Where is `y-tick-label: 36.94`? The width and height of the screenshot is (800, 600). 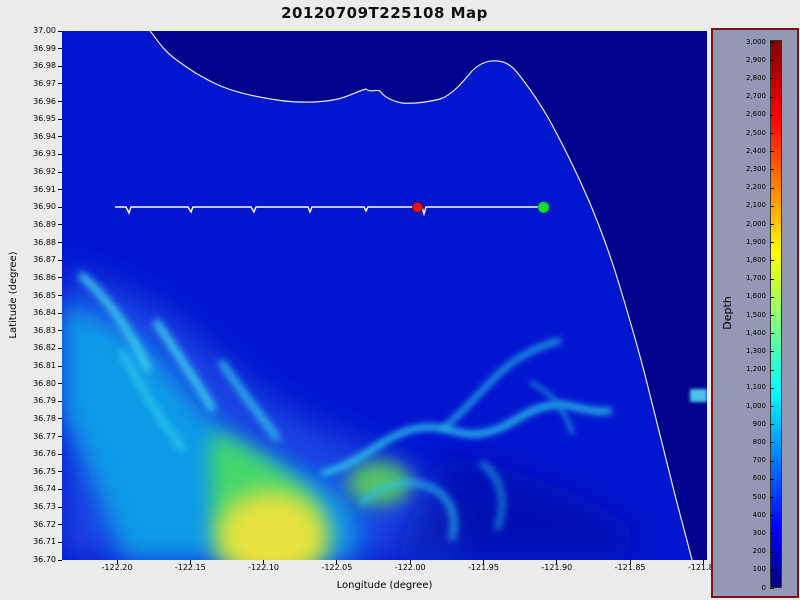 y-tick-label: 36.94 is located at coordinates (44, 136).